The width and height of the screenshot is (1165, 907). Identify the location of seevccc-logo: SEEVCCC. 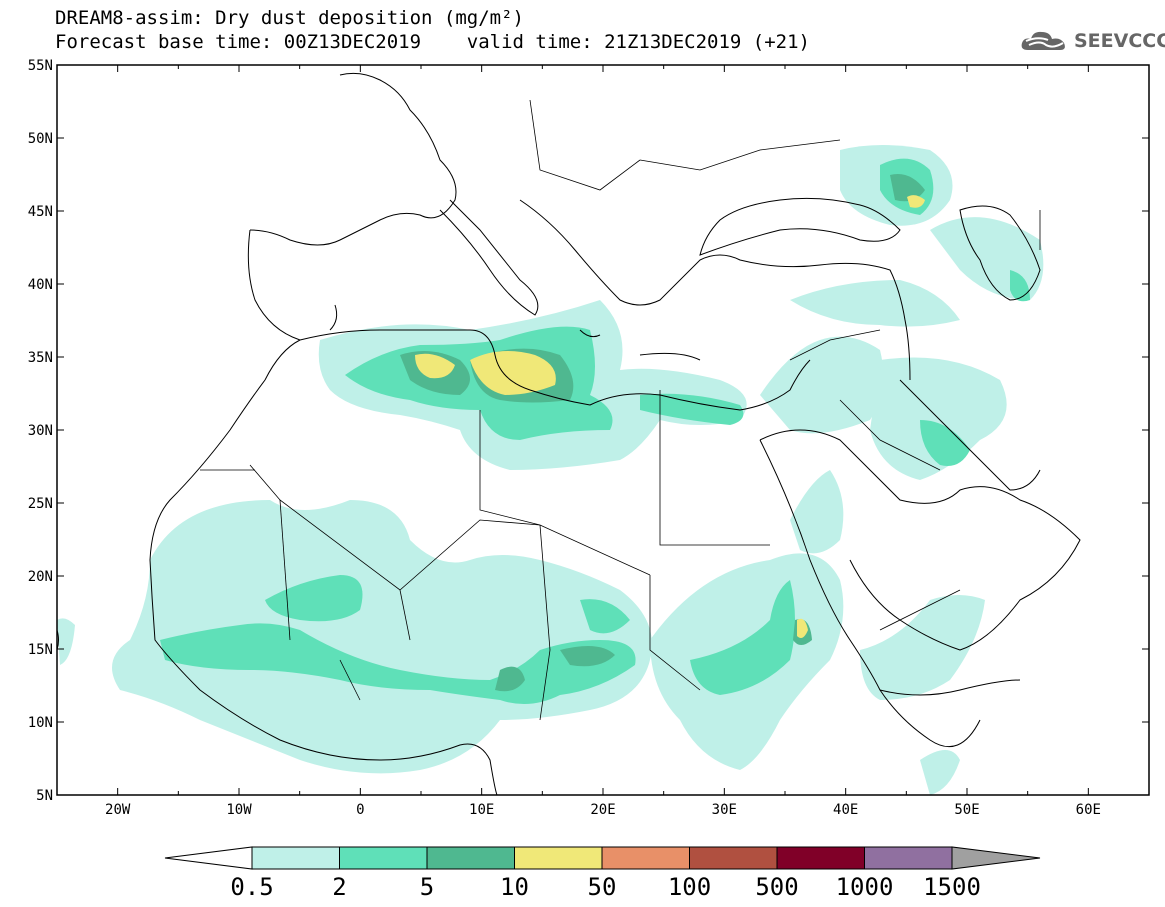
(1092, 41).